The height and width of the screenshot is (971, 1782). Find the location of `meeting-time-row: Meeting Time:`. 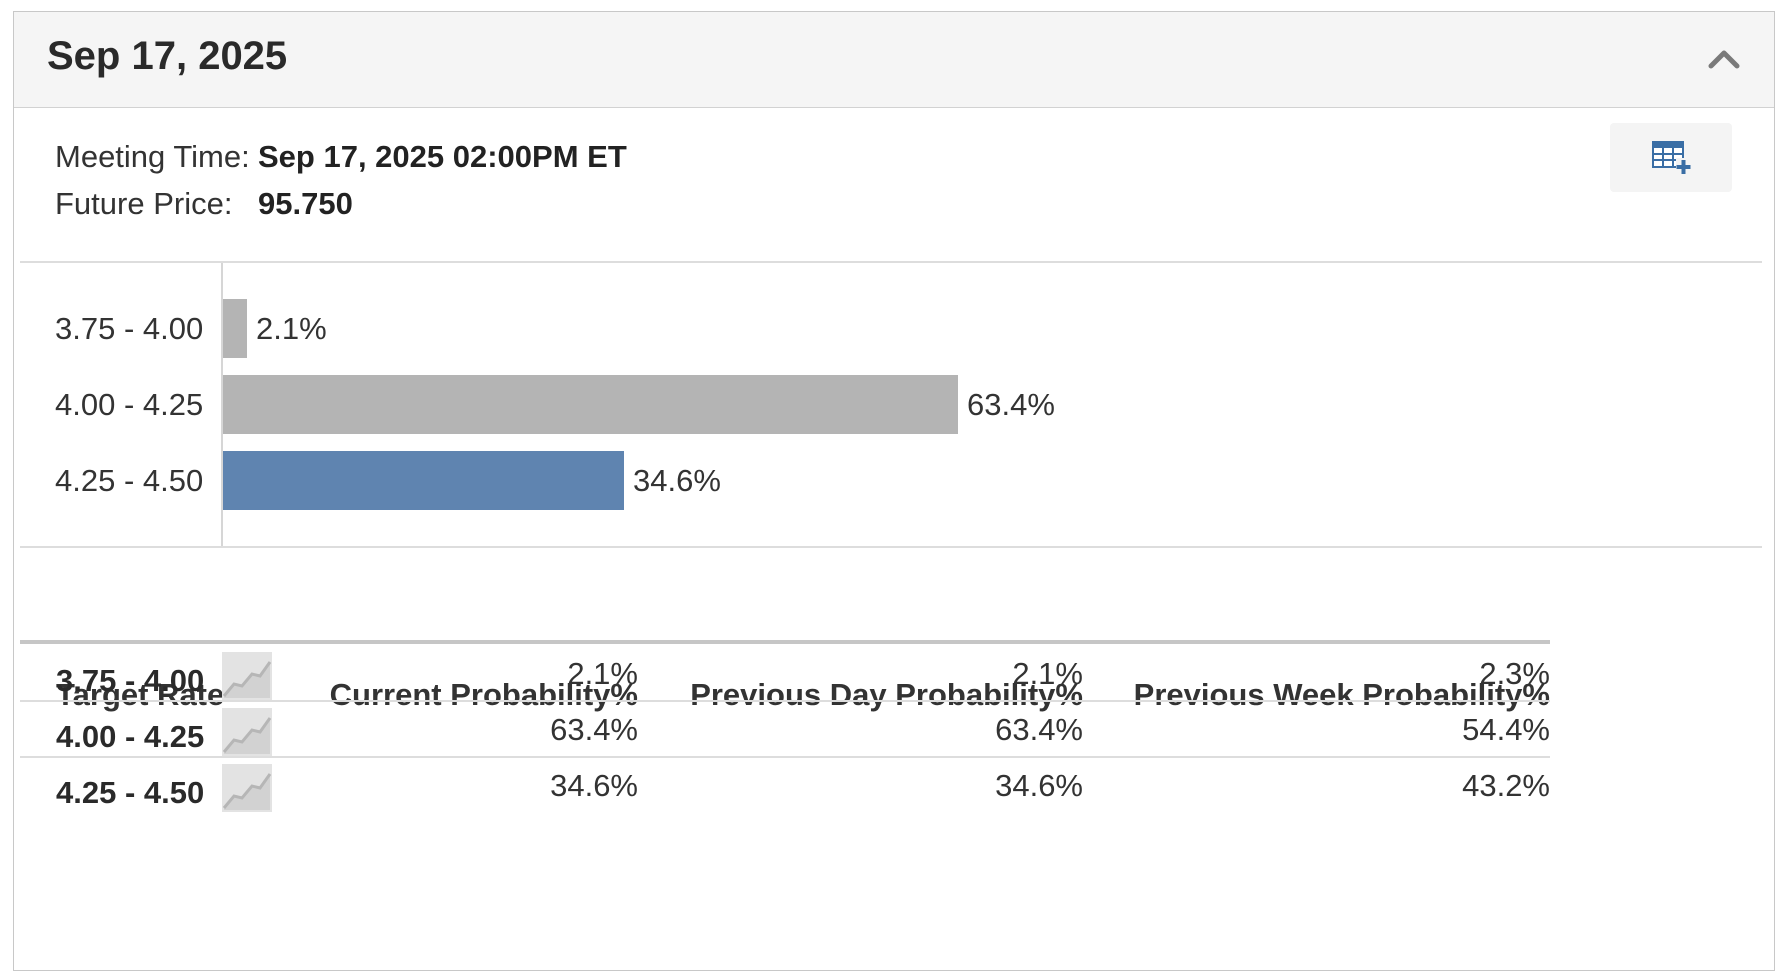

meeting-time-row: Meeting Time: is located at coordinates (152, 156).